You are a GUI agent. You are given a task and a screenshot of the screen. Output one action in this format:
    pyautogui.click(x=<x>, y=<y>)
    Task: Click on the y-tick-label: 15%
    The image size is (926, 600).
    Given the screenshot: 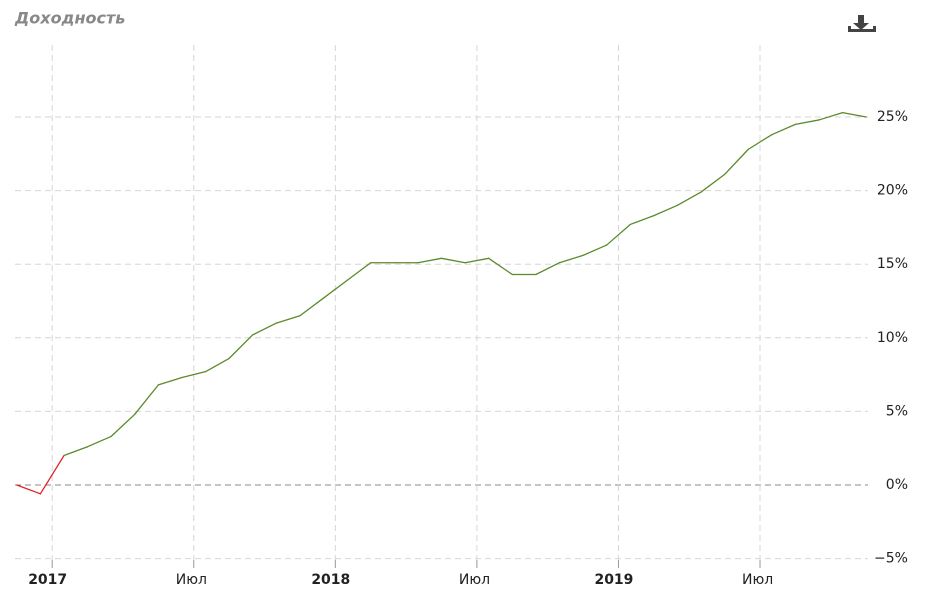 What is the action you would take?
    pyautogui.click(x=892, y=264)
    